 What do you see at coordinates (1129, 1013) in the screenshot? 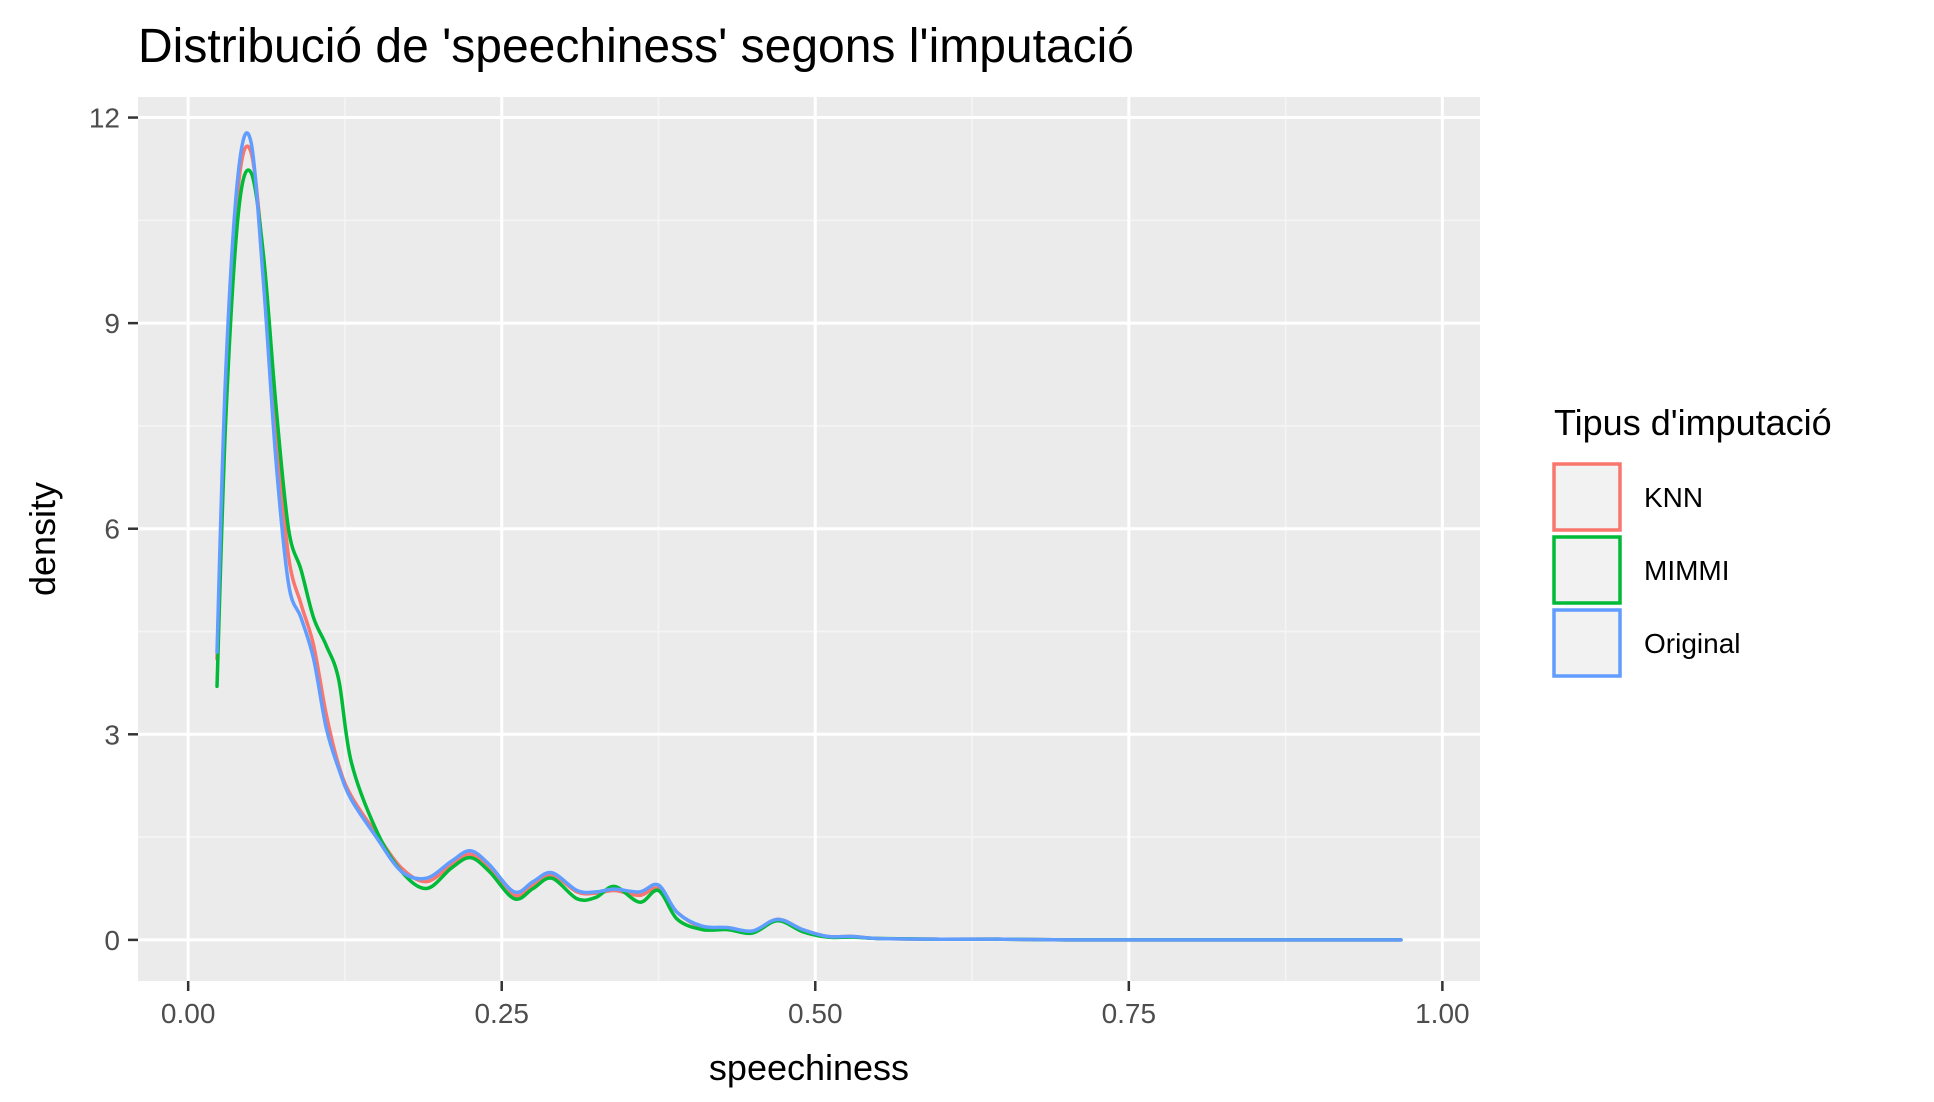
I see `x-tick-label: 0.75` at bounding box center [1129, 1013].